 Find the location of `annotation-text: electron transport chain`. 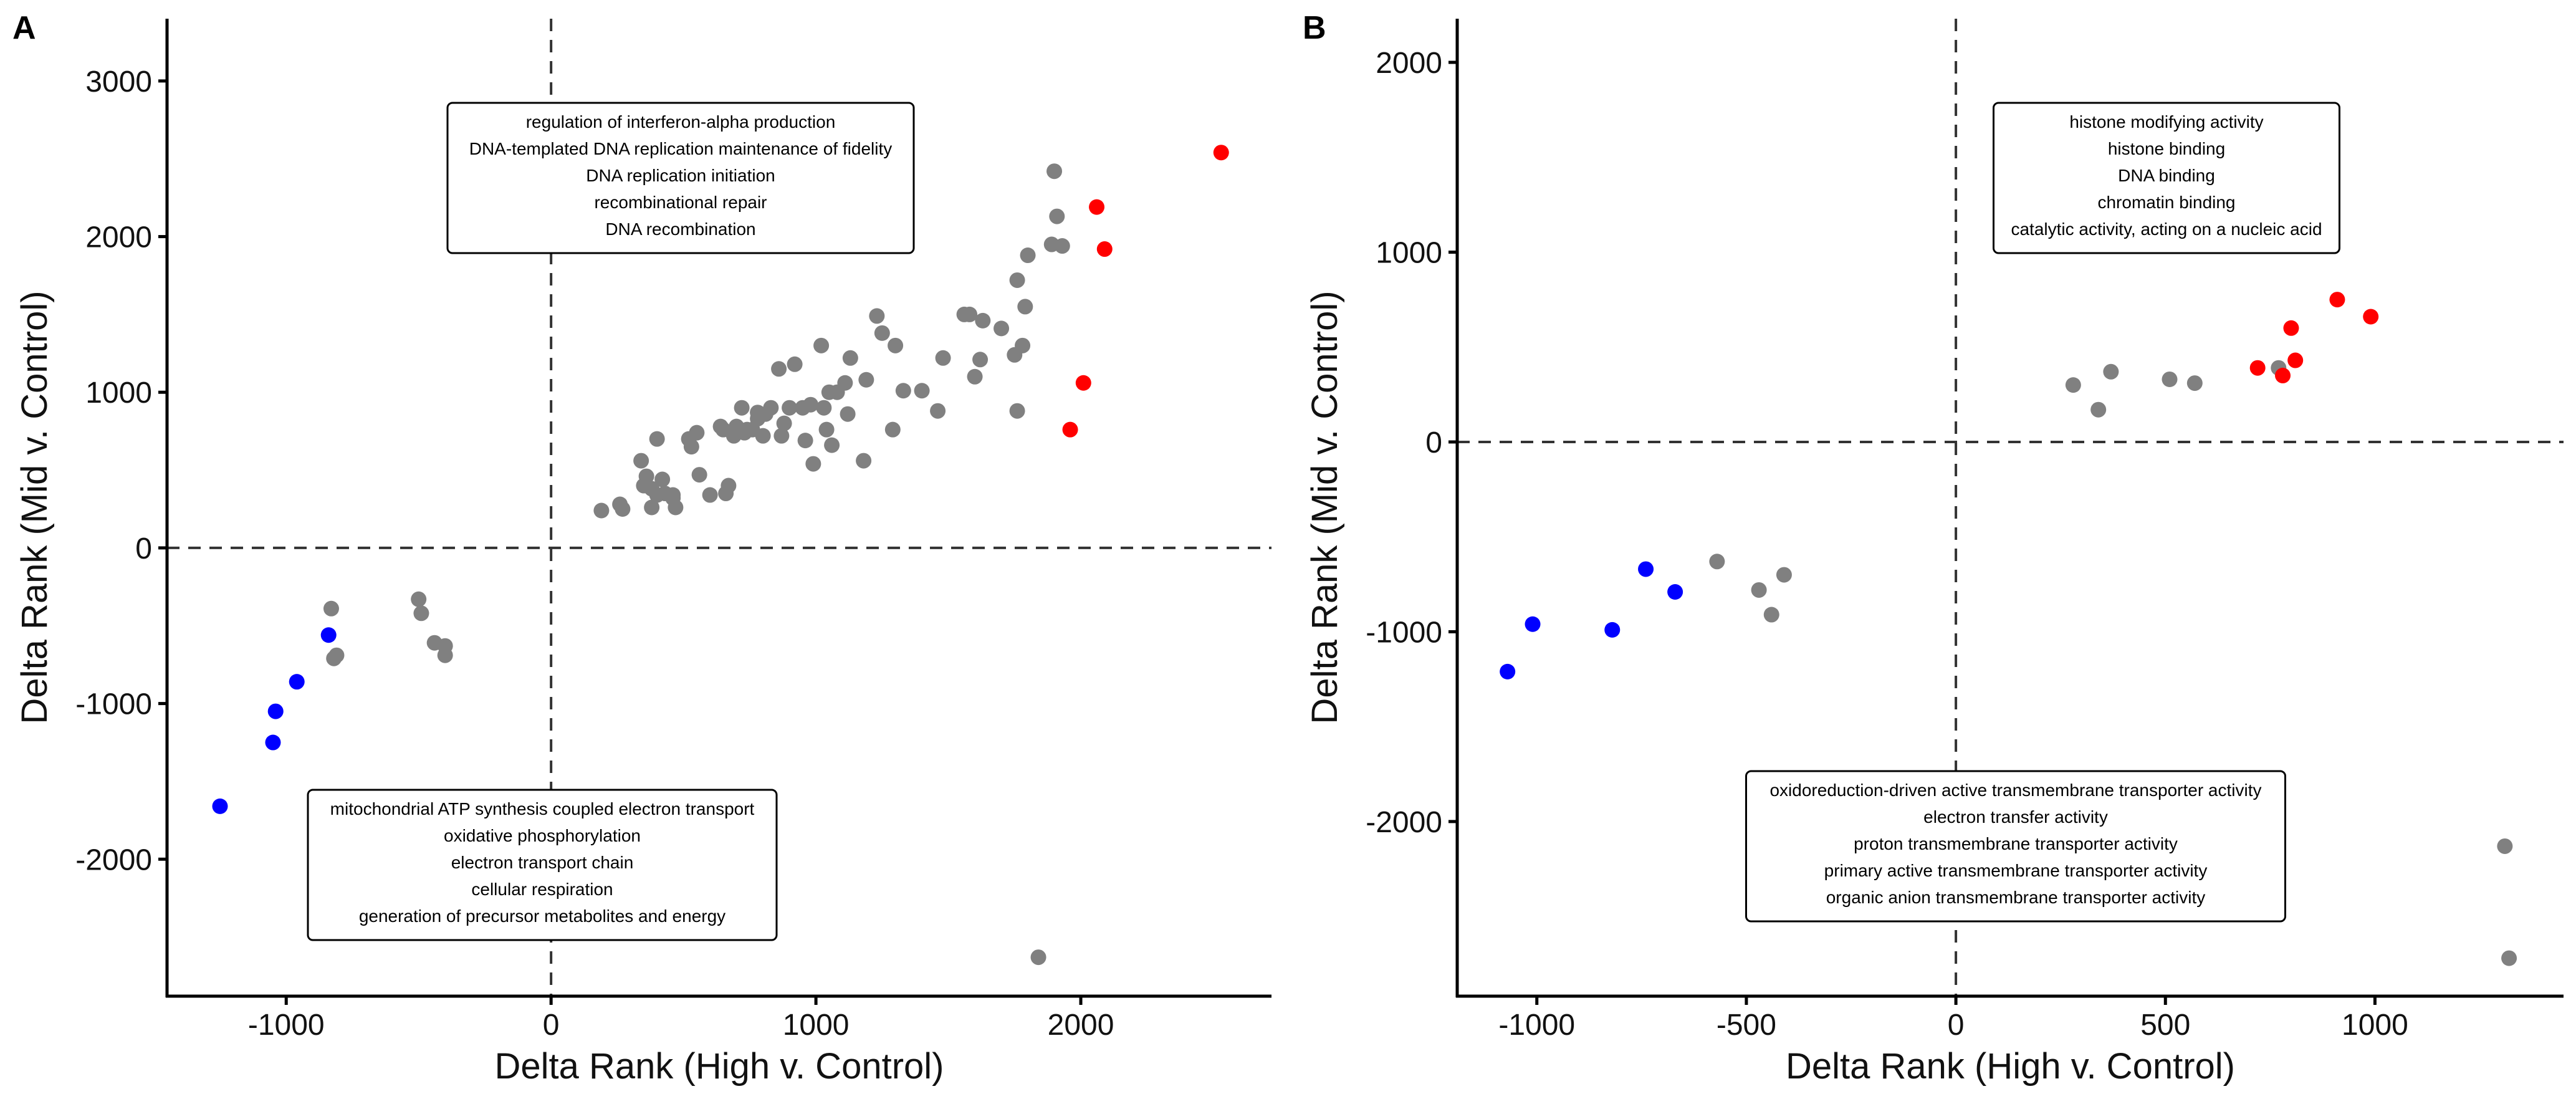

annotation-text: electron transport chain is located at coordinates (542, 862).